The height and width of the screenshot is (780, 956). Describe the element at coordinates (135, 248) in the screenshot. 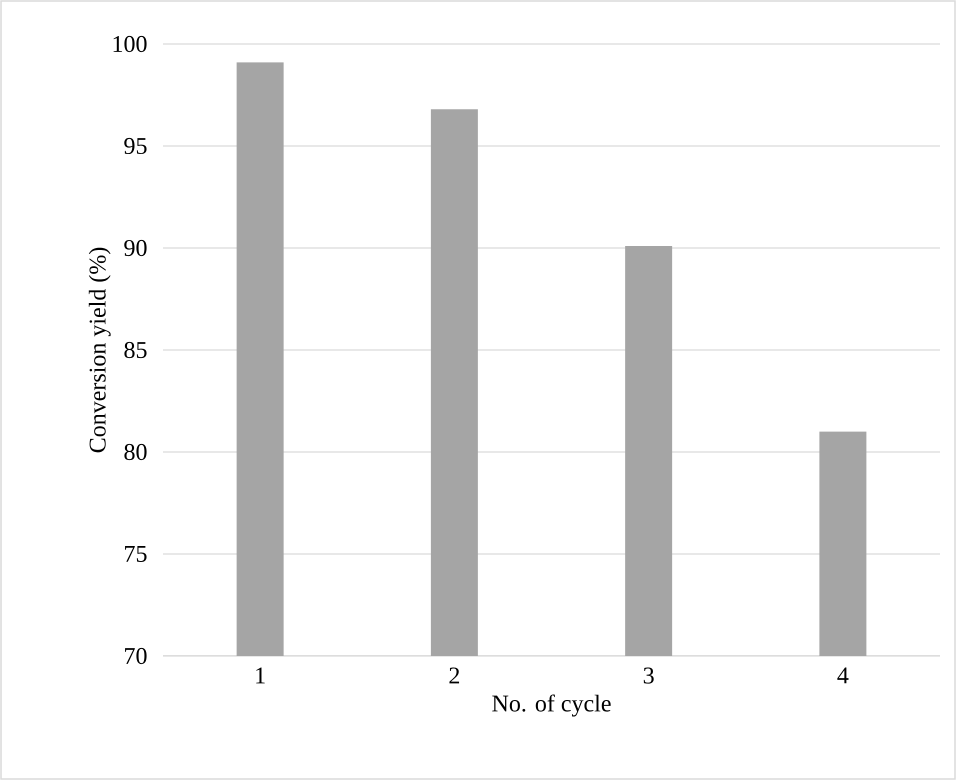

I see `y-tick-label: 90` at that location.